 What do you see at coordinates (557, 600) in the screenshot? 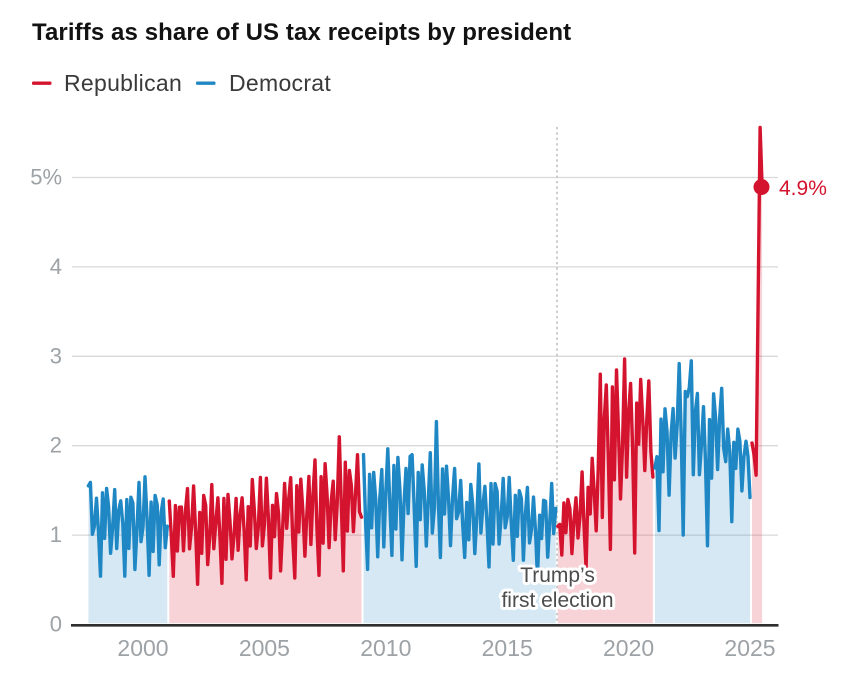
I see `svg-text: first election` at bounding box center [557, 600].